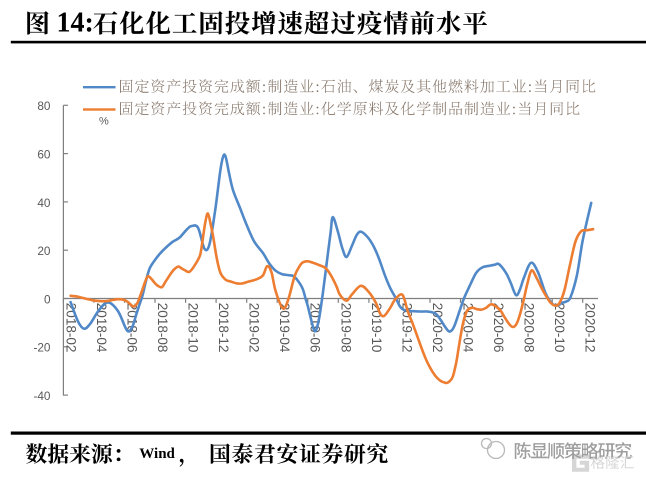 Image resolution: width=646 pixels, height=477 pixels. Describe the element at coordinates (41, 348) in the screenshot. I see `svg-text: -20` at that location.